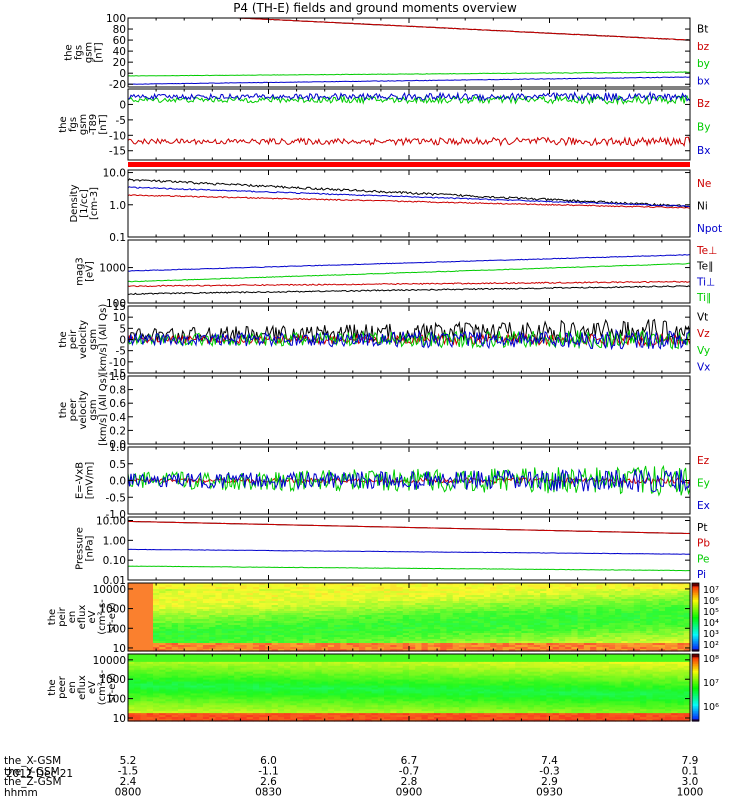 Image resolution: width=750 pixels, height=800 pixels. Describe the element at coordinates (695, 597) in the screenshot. I see `colorbar-segment` at that location.